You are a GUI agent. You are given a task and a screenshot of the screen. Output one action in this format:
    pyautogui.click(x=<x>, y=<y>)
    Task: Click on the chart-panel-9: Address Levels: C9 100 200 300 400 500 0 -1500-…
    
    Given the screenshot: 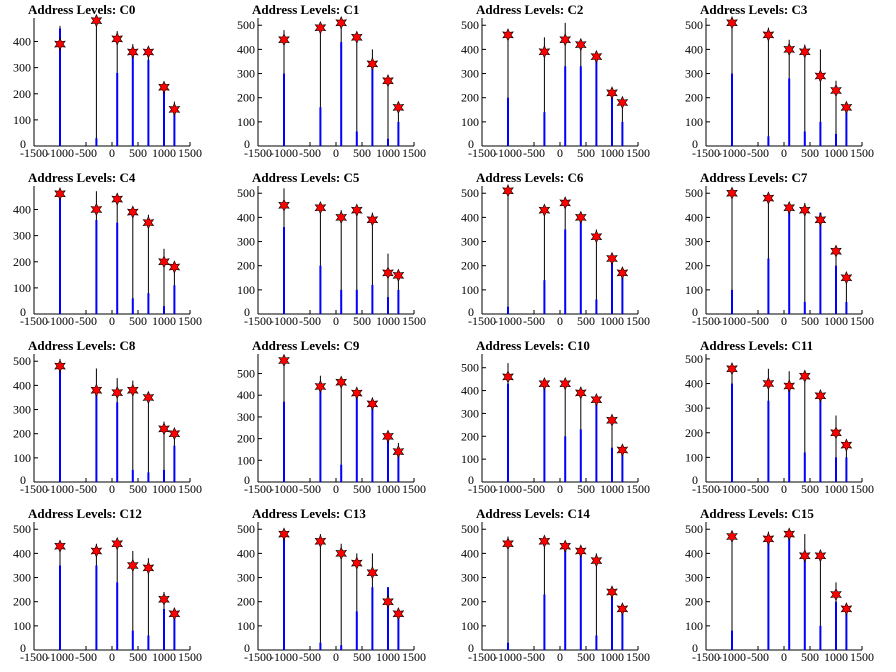 What is the action you would take?
    pyautogui.click(x=336, y=420)
    